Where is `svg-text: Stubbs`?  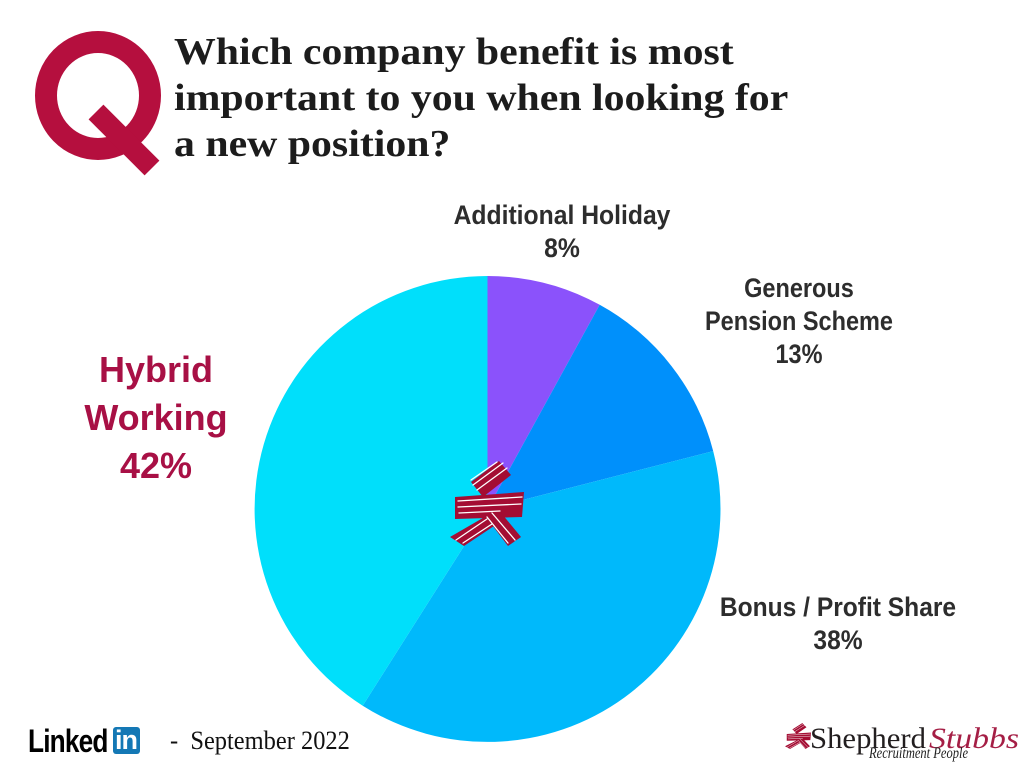 svg-text: Stubbs is located at coordinates (974, 738).